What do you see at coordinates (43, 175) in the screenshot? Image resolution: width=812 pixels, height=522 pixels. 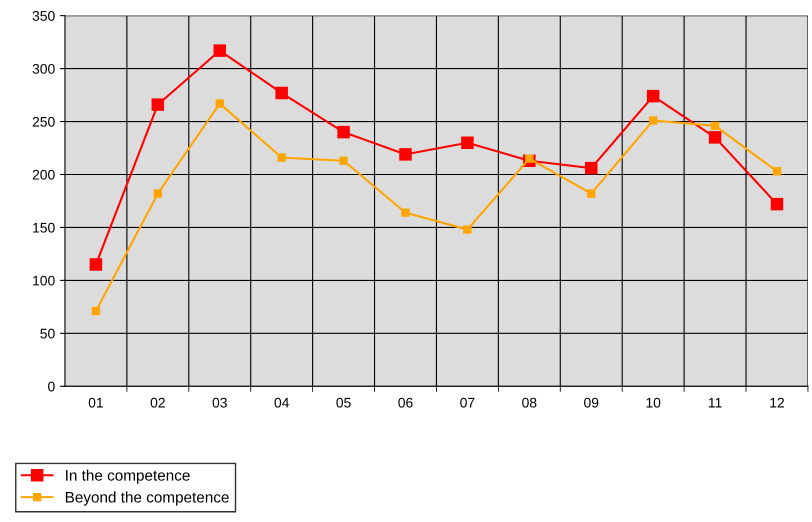 I see `y-tick-label: 200` at bounding box center [43, 175].